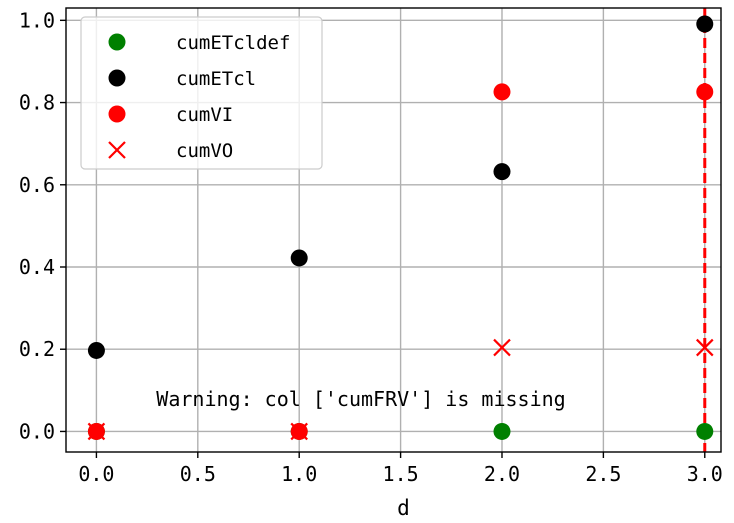 This screenshot has width=734, height=523. What do you see at coordinates (401, 474) in the screenshot?
I see `x-tick-label: 1.5` at bounding box center [401, 474].